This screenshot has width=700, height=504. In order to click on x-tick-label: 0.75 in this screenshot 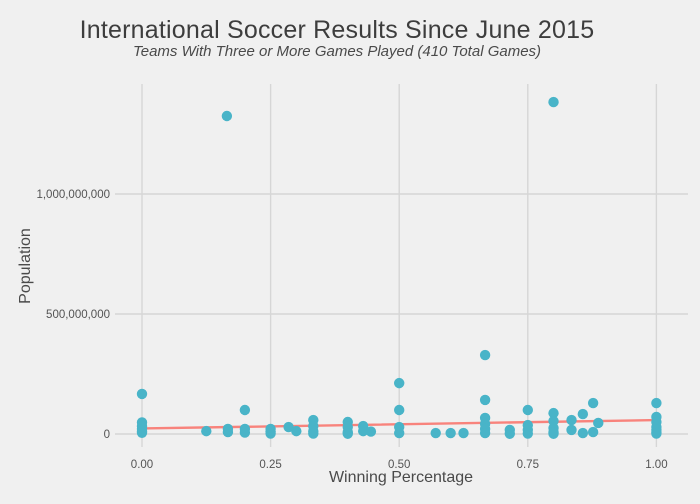, I will do `click(528, 465)`.